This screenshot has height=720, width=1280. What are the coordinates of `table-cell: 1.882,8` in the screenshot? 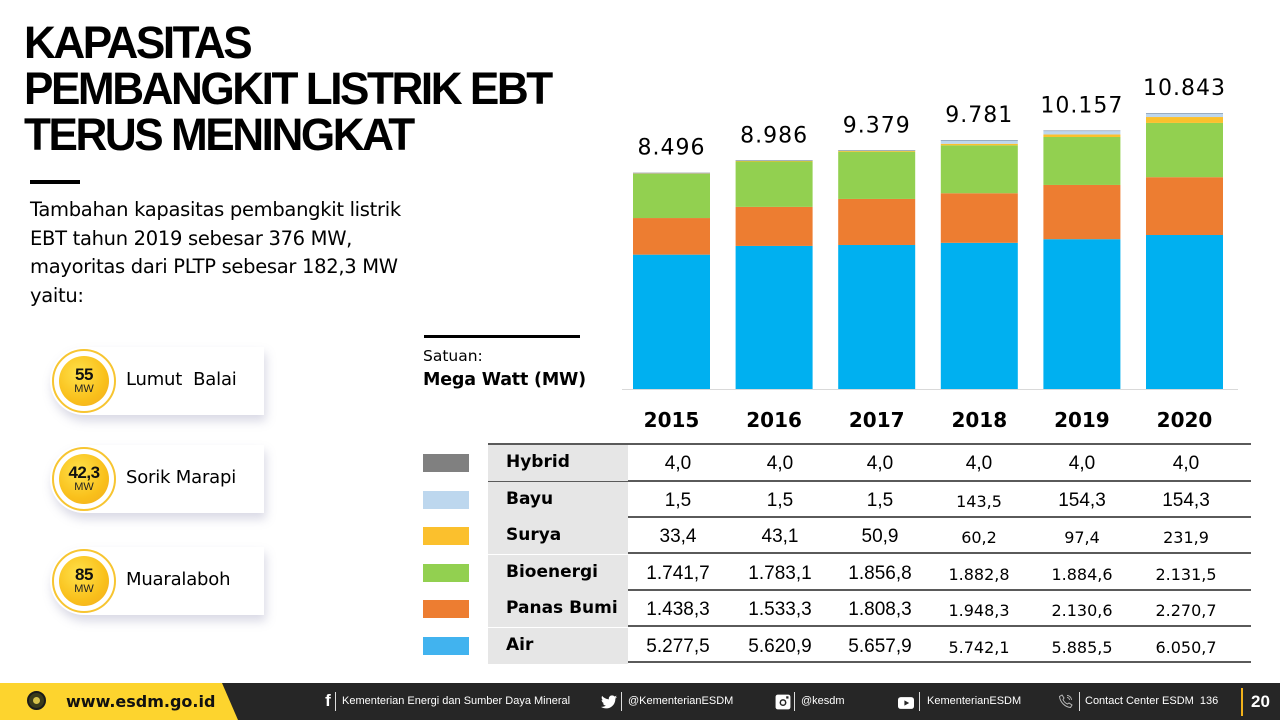 It's located at (979, 574).